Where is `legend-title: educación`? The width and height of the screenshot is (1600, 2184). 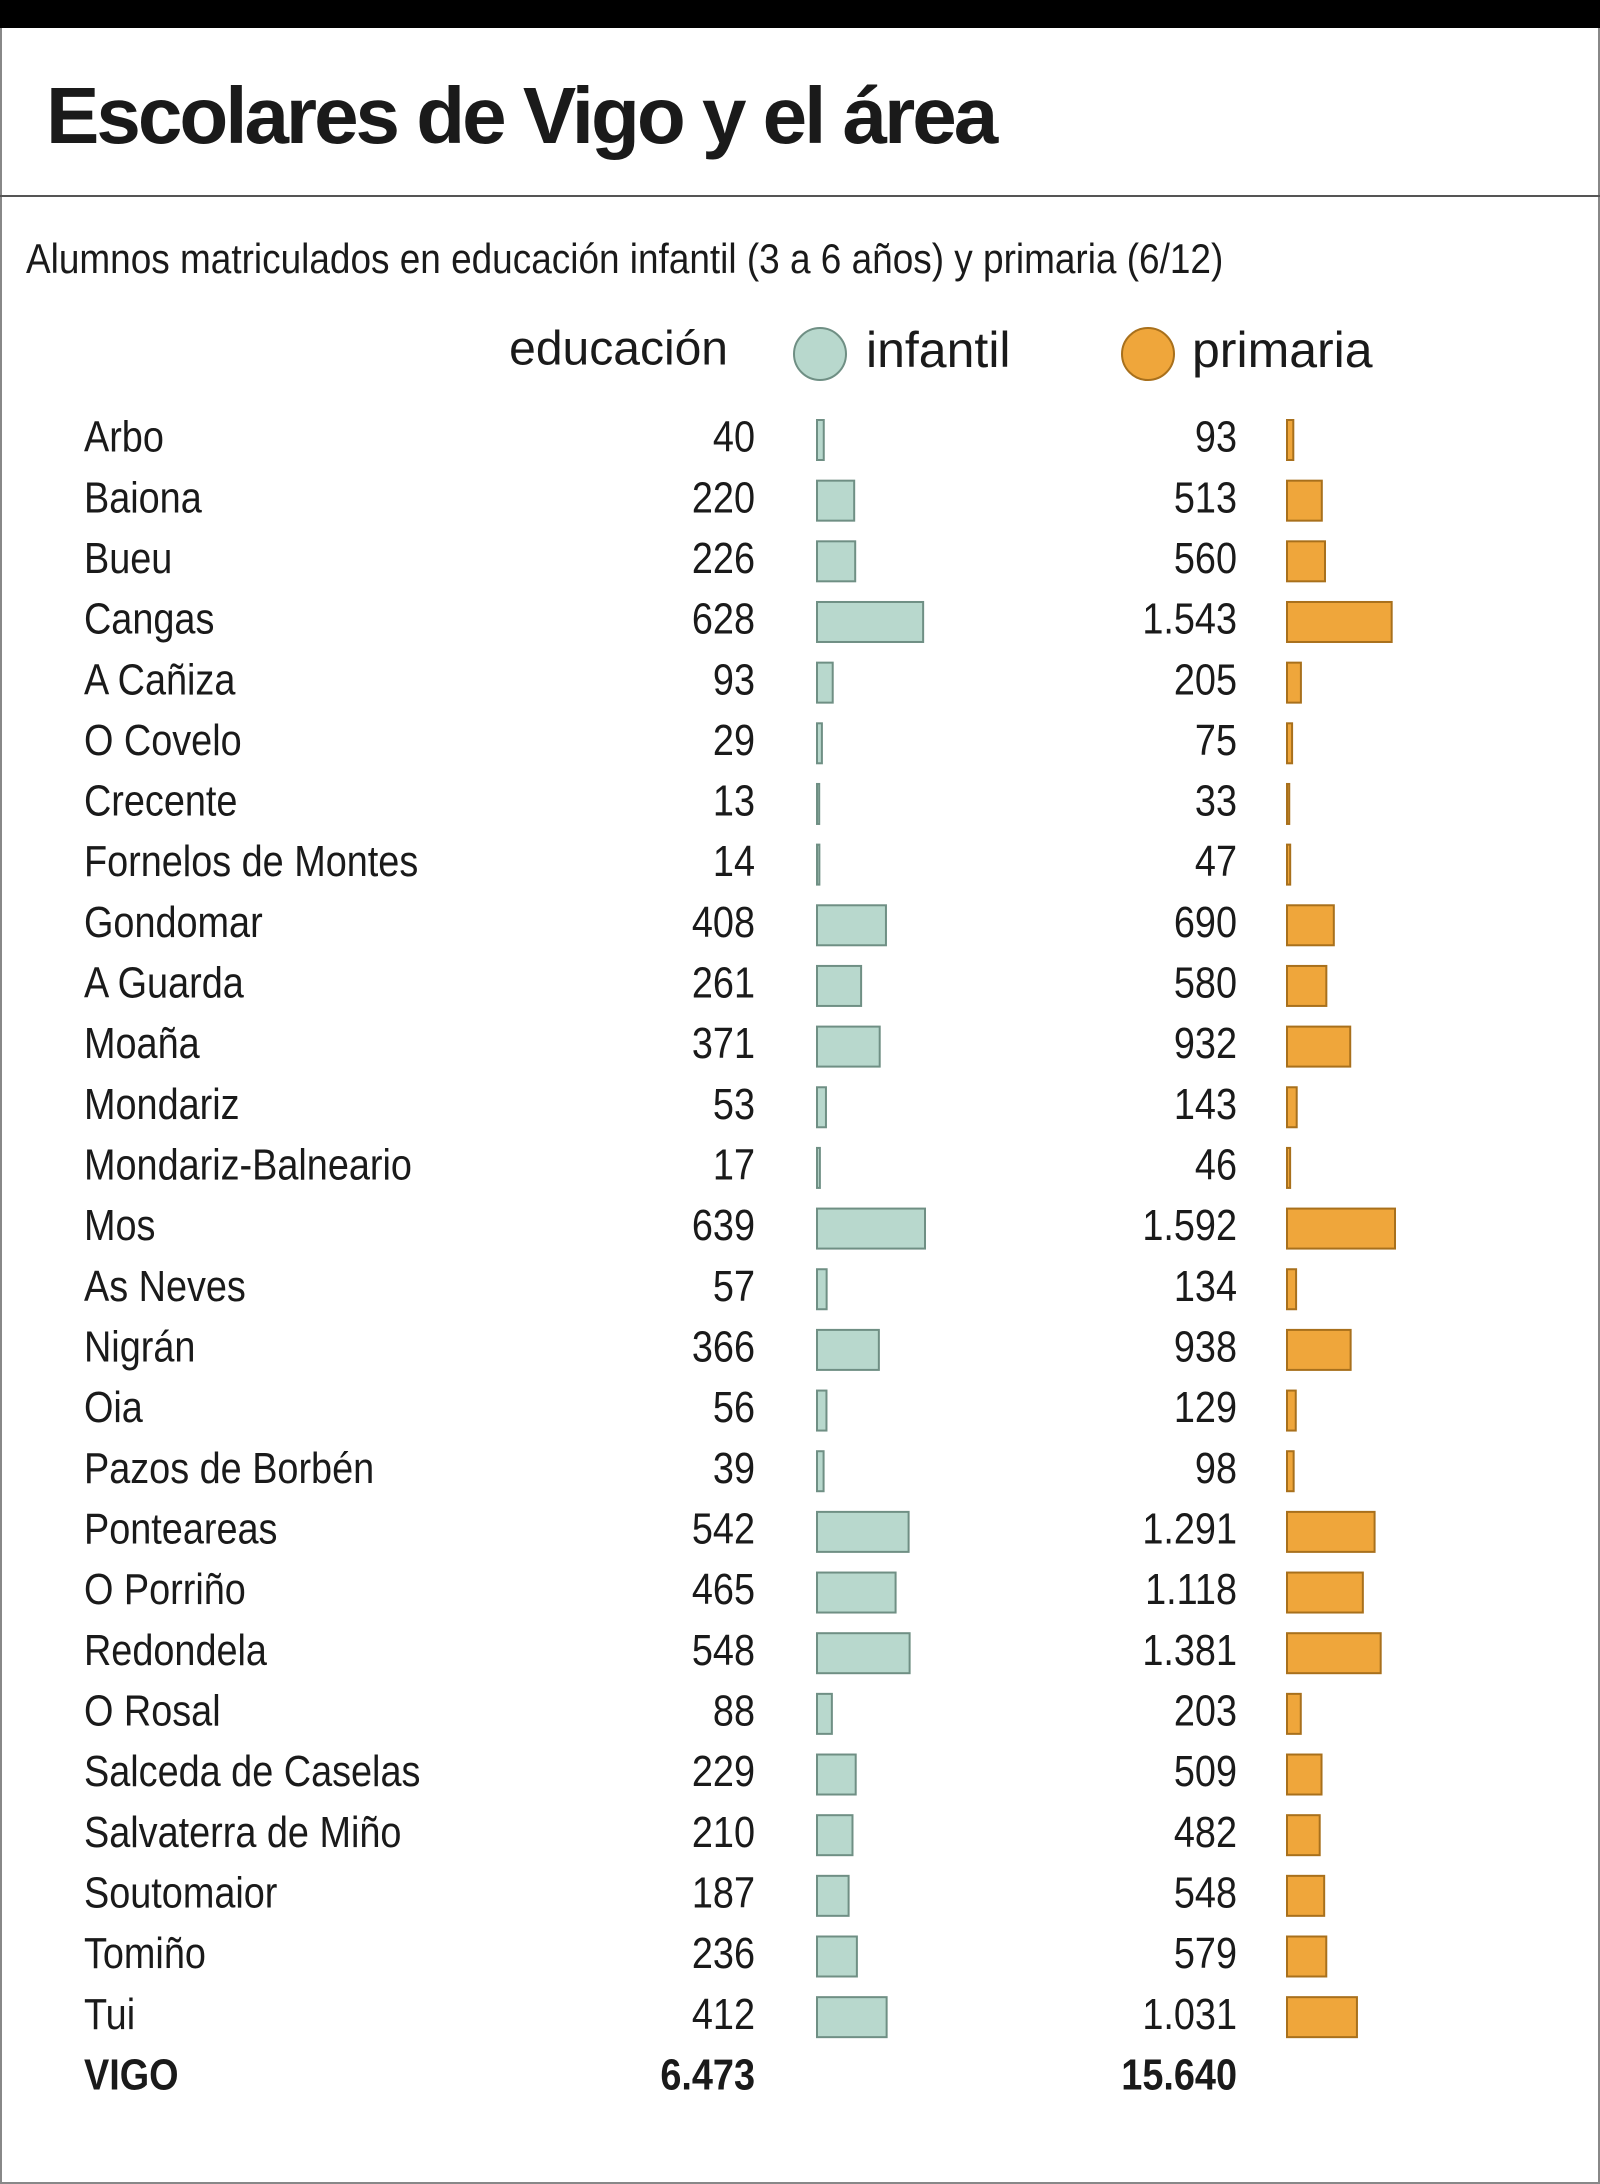 legend-title: educación is located at coordinates (618, 349).